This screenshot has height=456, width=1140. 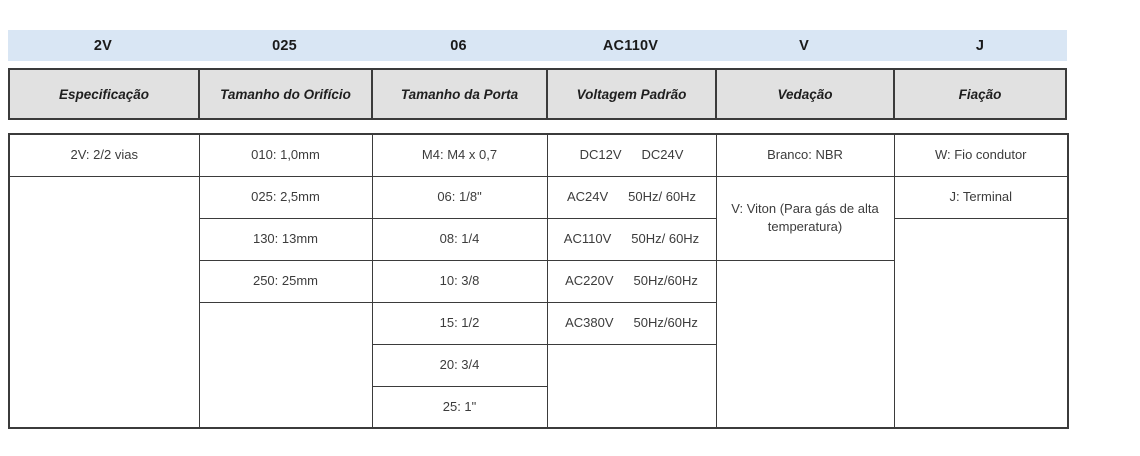 I want to click on header-fiacao: Fiação, so click(x=979, y=94).